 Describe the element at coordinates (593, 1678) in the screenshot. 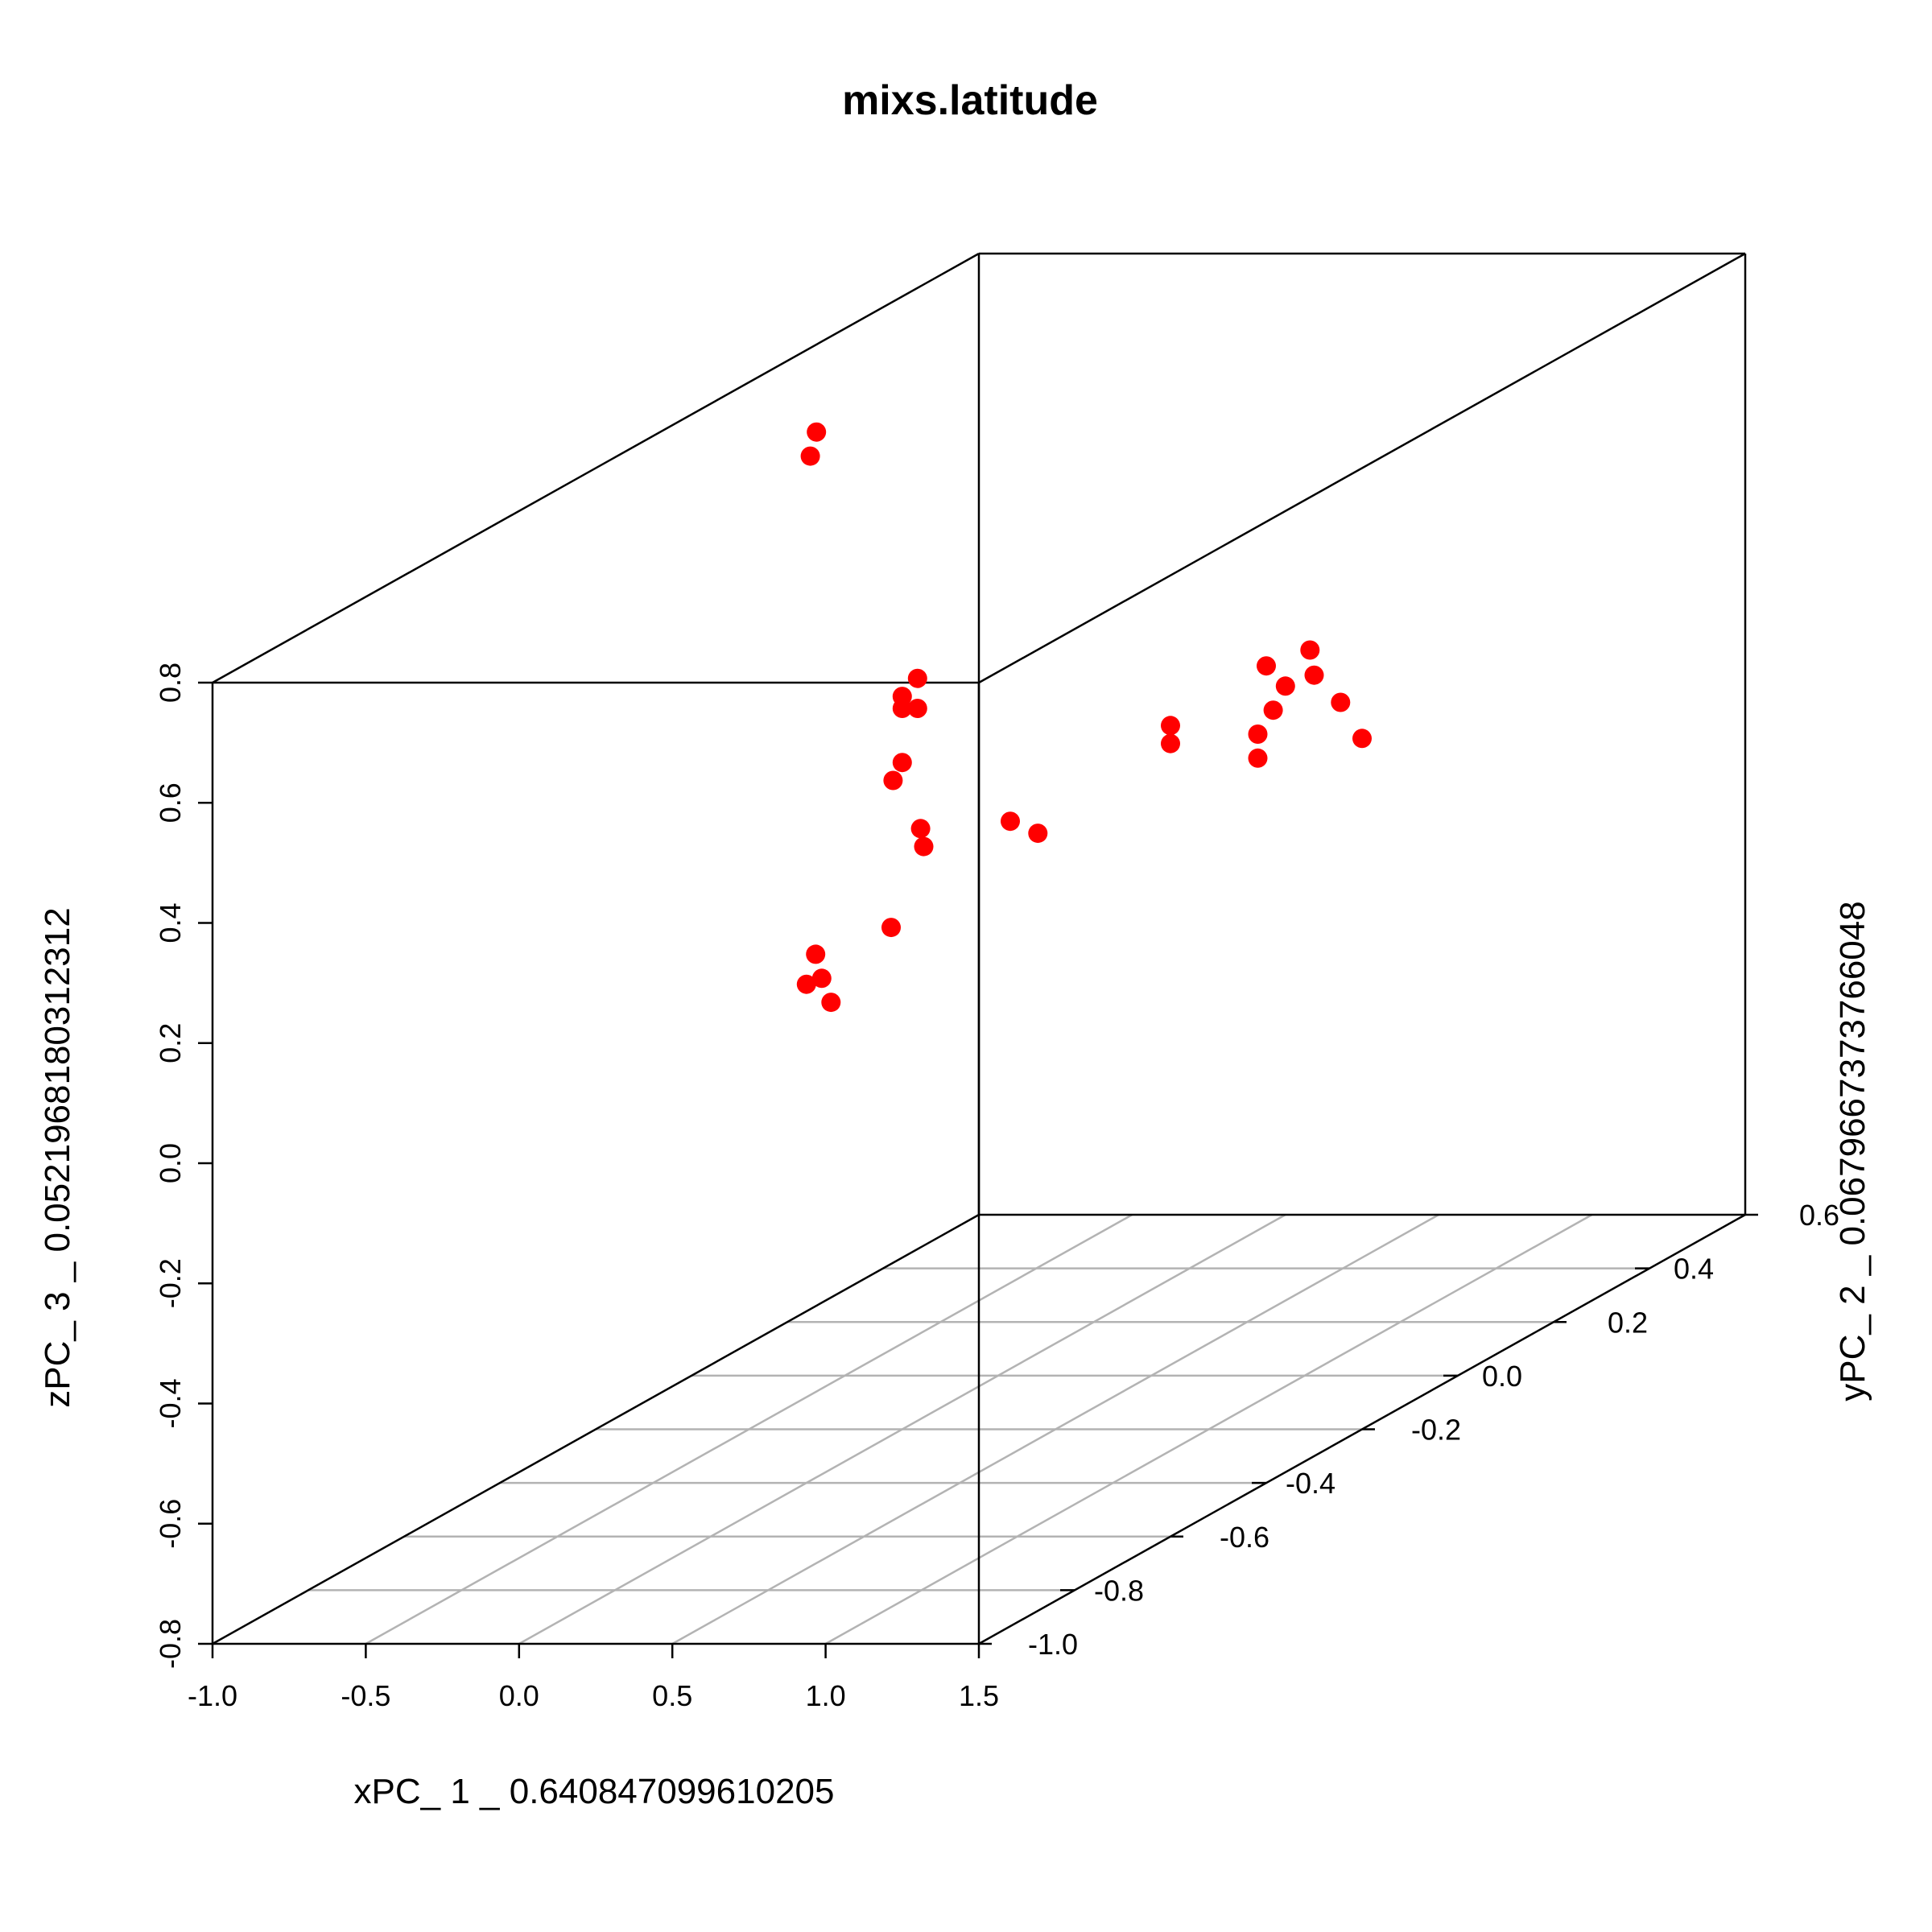

I see `x-axis-ticks: -1.0 -0.5 0.0 0.5 1.0 1.5` at that location.